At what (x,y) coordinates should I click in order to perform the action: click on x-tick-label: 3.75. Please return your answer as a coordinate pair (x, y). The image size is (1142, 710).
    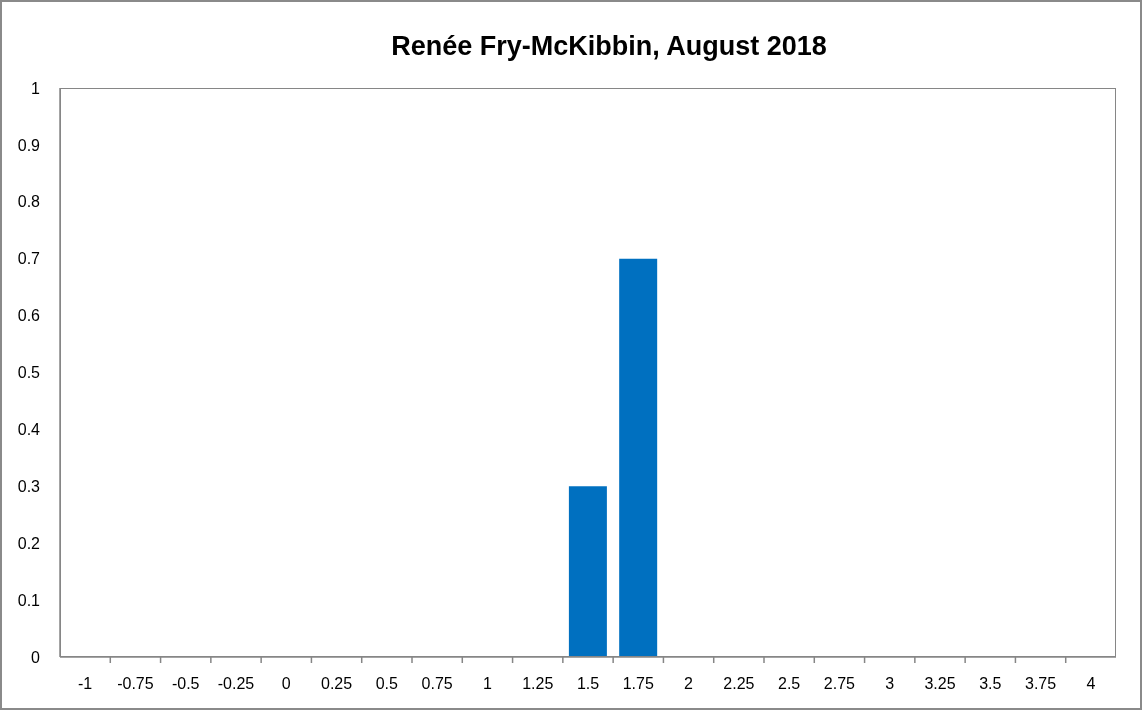
    Looking at the image, I should click on (1041, 683).